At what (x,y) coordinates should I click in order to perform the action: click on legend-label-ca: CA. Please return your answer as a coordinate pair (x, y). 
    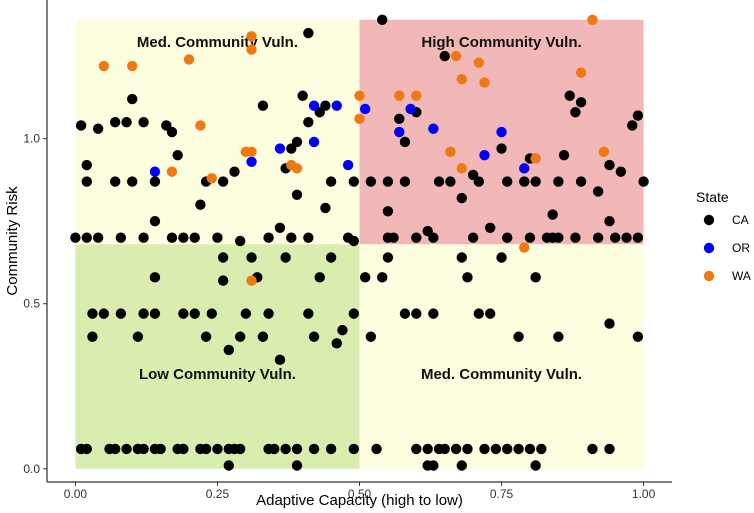
    Looking at the image, I should click on (740, 220).